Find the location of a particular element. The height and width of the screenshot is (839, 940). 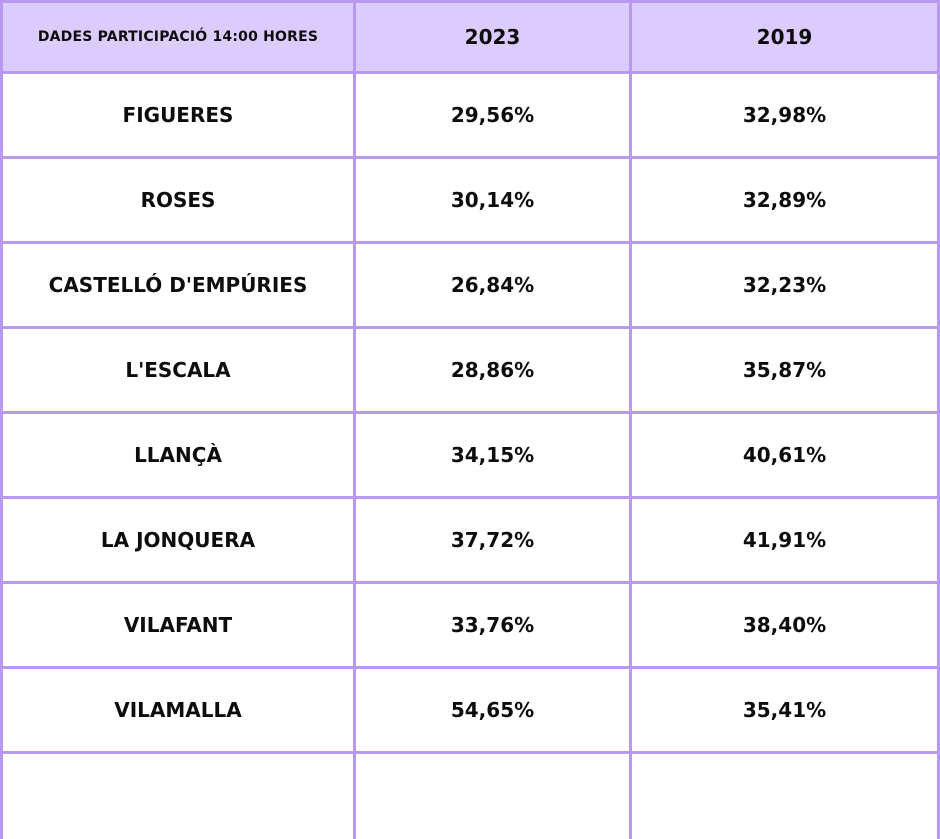

value-2023-cell: 34,15% is located at coordinates (494, 456).